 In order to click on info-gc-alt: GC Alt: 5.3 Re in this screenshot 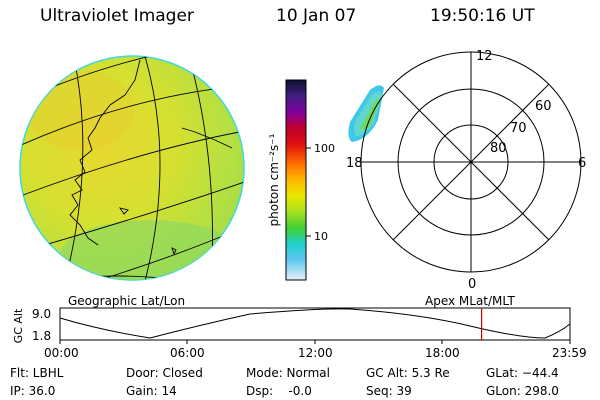, I will do `click(408, 373)`.